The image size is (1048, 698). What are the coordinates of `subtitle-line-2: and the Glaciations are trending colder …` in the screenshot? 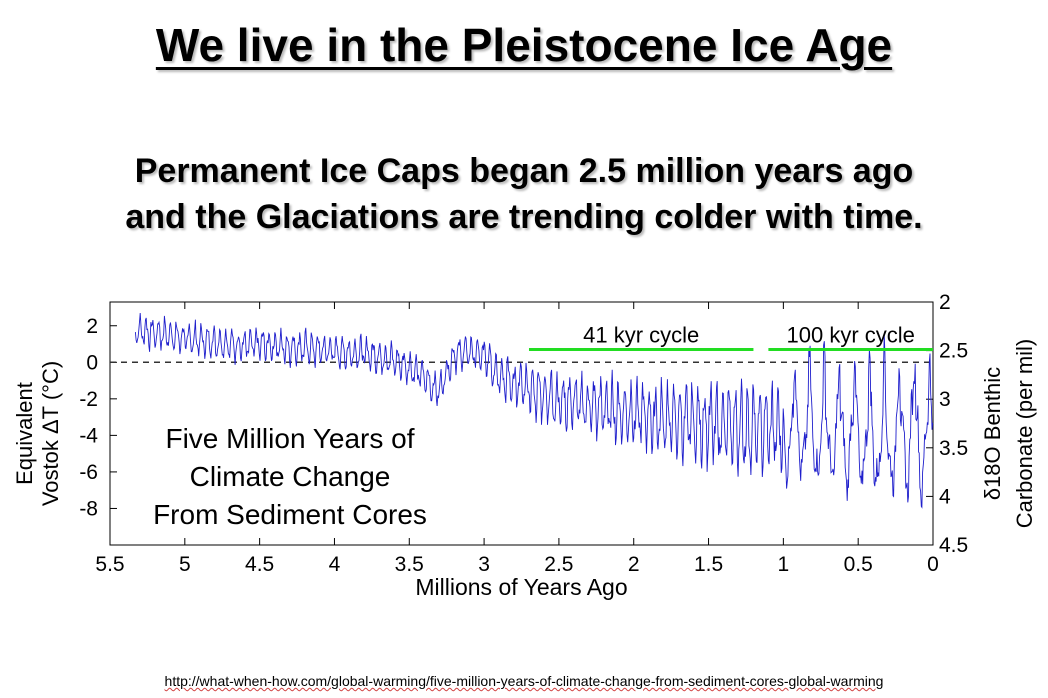 It's located at (524, 217).